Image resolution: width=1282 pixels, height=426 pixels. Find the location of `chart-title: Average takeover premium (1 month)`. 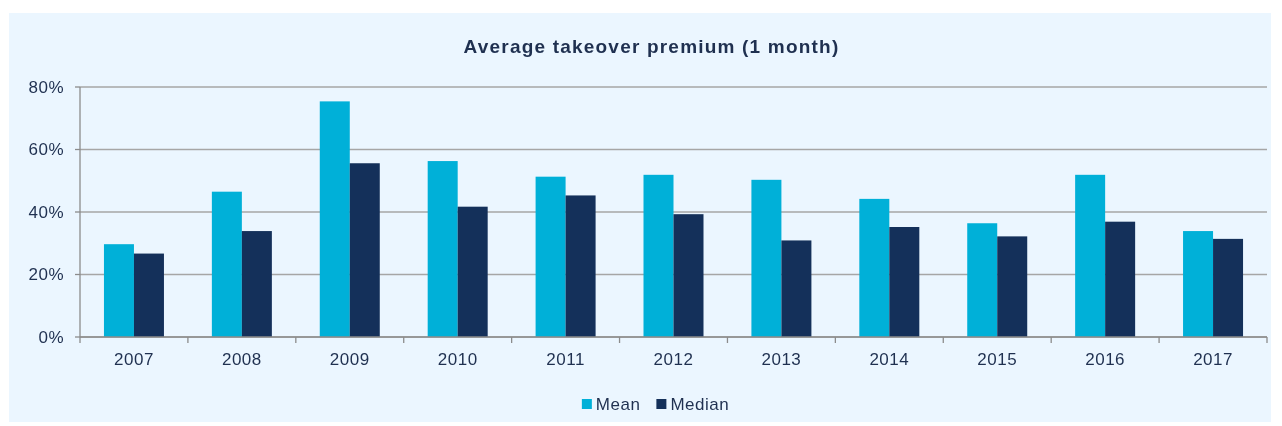

chart-title: Average takeover premium (1 month) is located at coordinates (651, 46).